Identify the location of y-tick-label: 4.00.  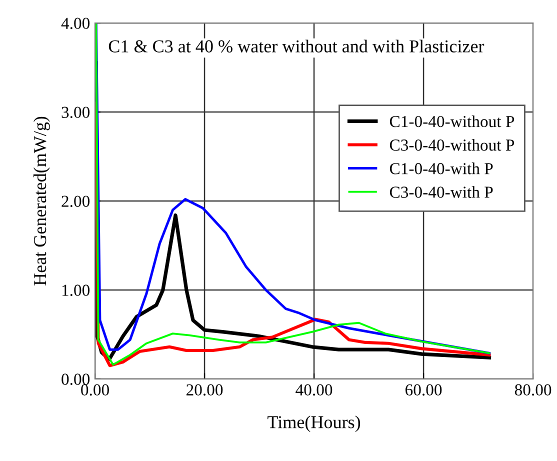
(75, 24).